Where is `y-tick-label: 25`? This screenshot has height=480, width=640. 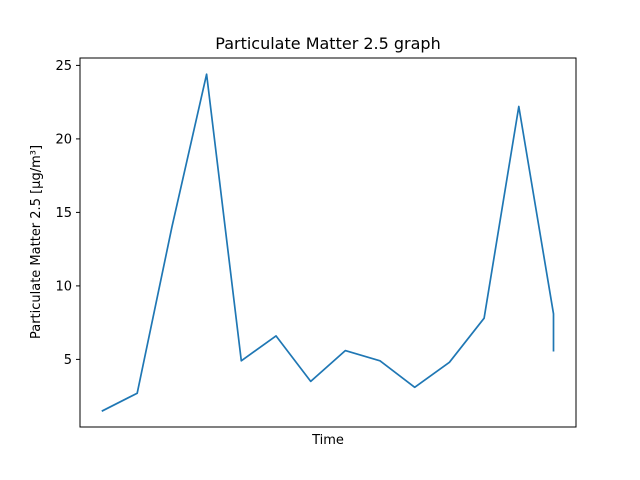 y-tick-label: 25 is located at coordinates (63, 66).